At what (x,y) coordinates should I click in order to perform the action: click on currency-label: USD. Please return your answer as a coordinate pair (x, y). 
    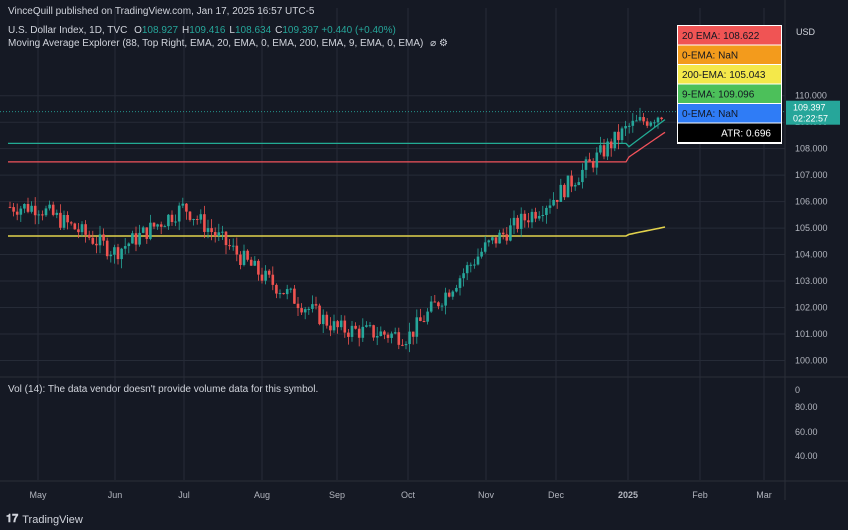
    Looking at the image, I should click on (806, 32).